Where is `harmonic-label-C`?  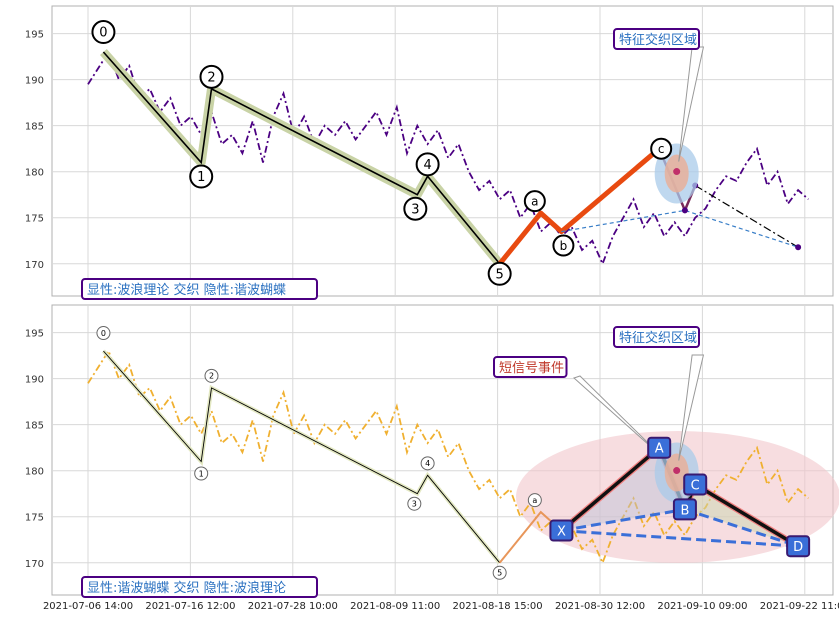
harmonic-label-C is located at coordinates (695, 484).